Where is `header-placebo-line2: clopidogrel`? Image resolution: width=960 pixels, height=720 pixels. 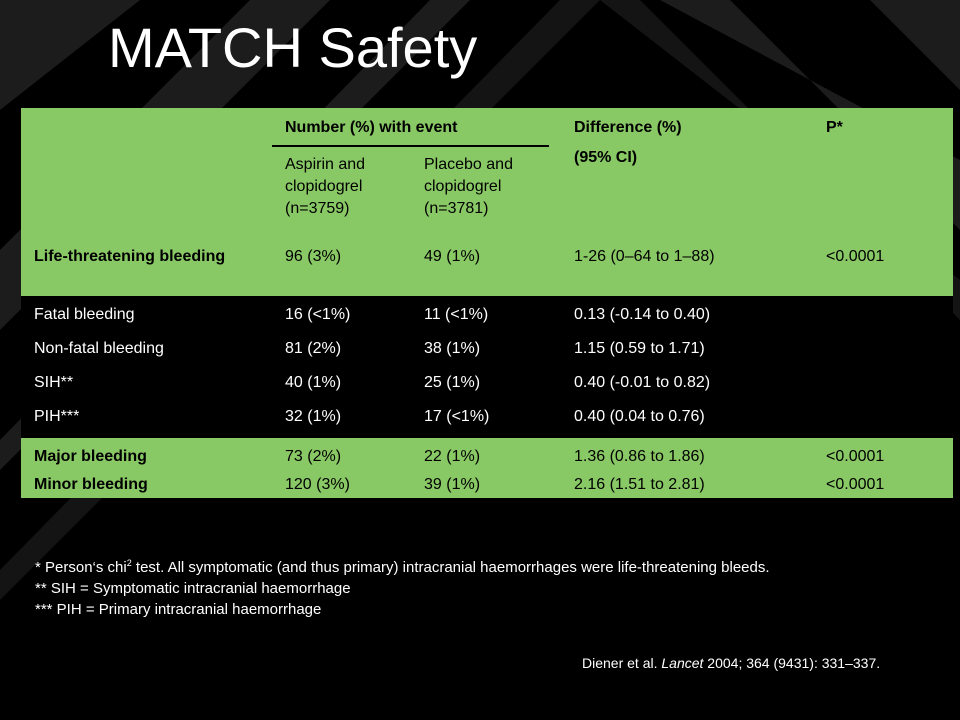
header-placebo-line2: clopidogrel is located at coordinates (463, 186).